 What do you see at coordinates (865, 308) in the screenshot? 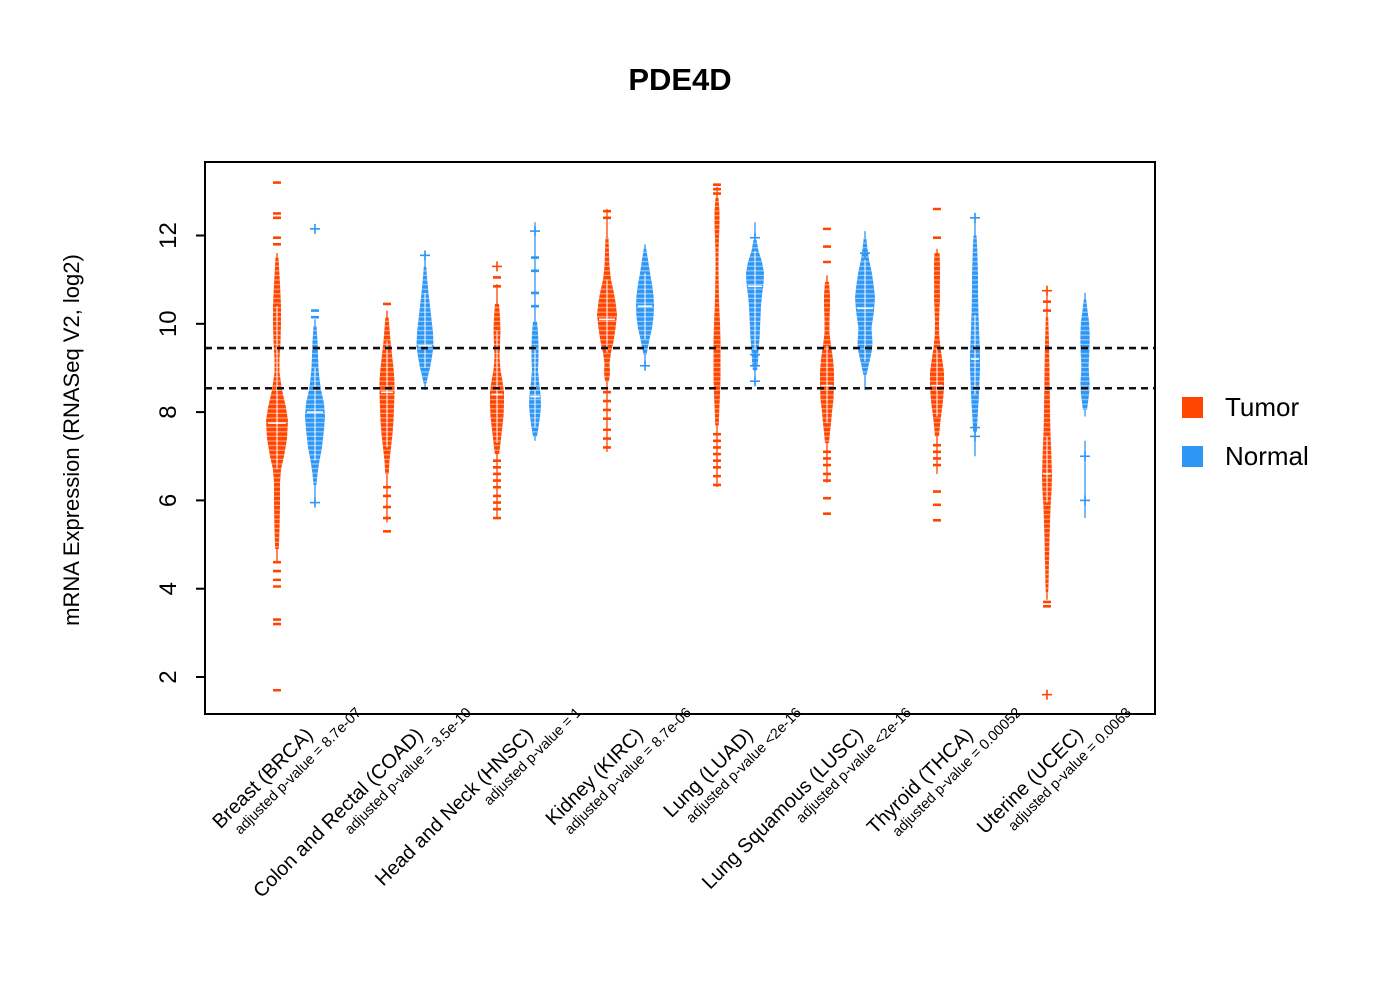
I see `lusc-normal-median-gap` at bounding box center [865, 308].